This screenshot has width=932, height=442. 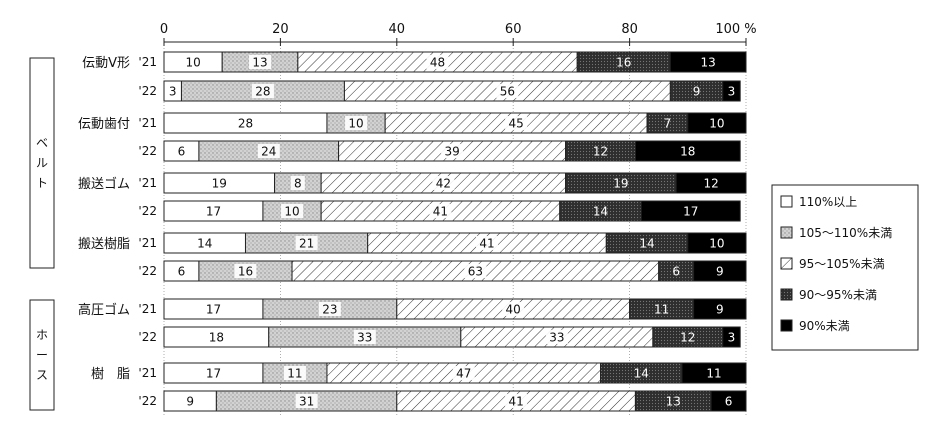 I want to click on legend-label: 90～95%未満, so click(x=838, y=295).